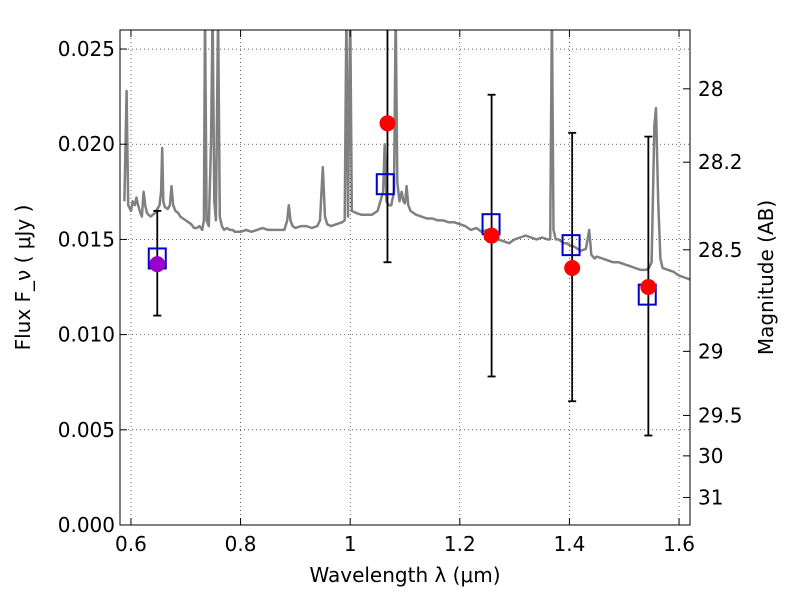  What do you see at coordinates (679, 544) in the screenshot?
I see `x-tick-label: 1.6` at bounding box center [679, 544].